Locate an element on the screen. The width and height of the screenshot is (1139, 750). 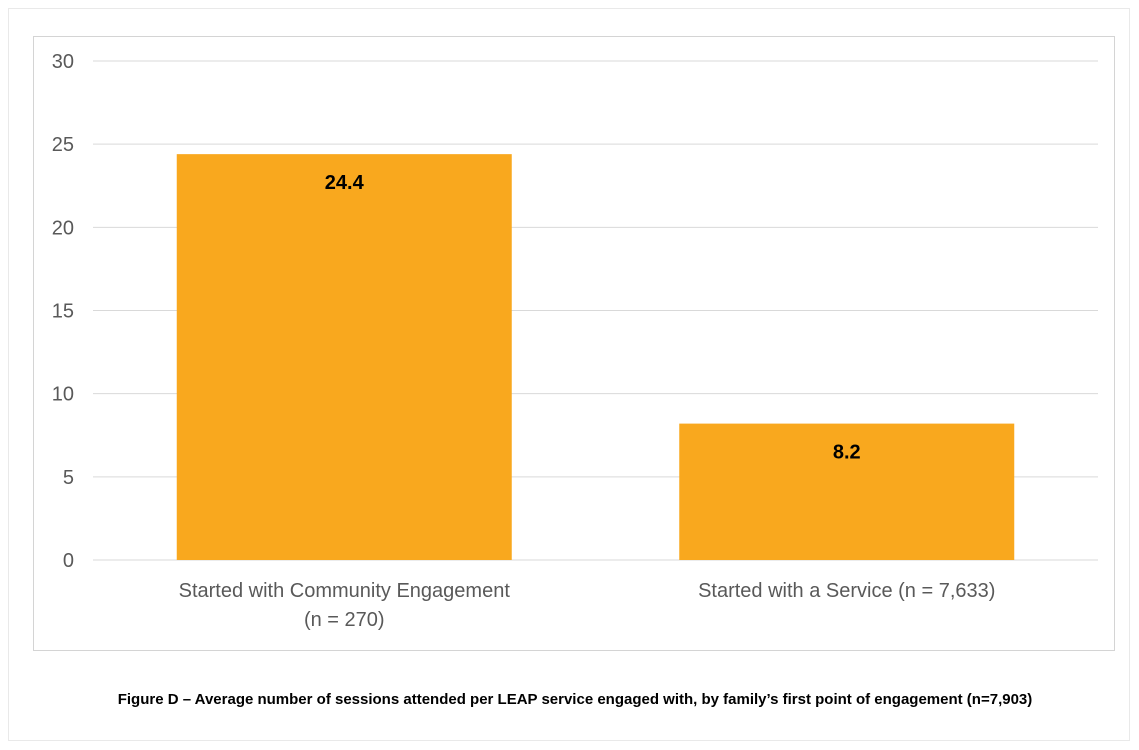
x-tick-label: Started with a Service (n = 7,633) is located at coordinates (846, 591).